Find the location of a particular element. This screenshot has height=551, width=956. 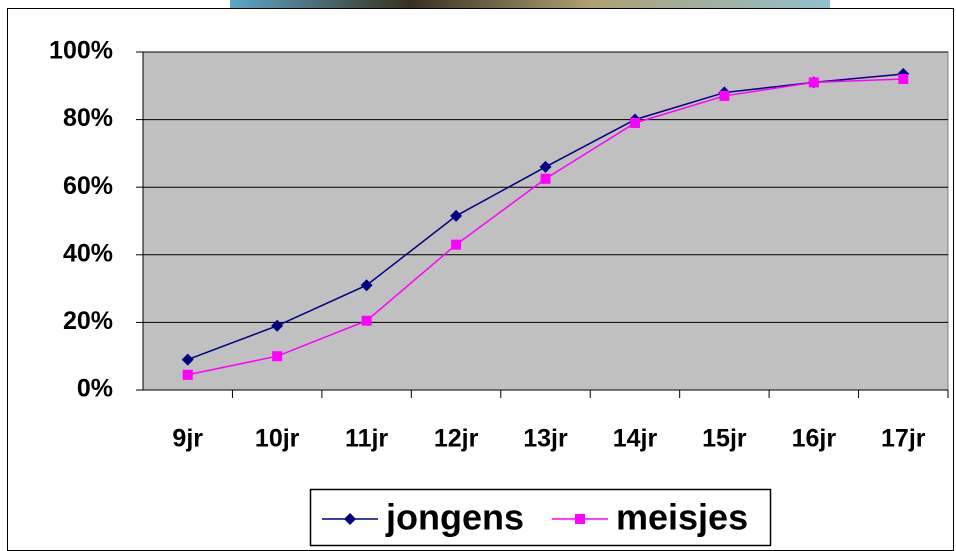

x-tick-label: 16jr is located at coordinates (814, 439).